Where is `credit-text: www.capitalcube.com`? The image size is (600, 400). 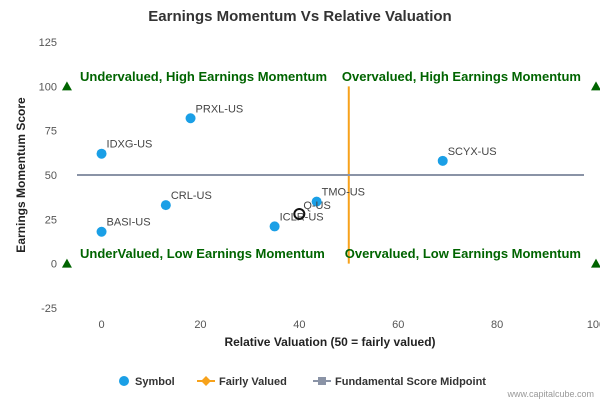 credit-text: www.capitalcube.com is located at coordinates (550, 394).